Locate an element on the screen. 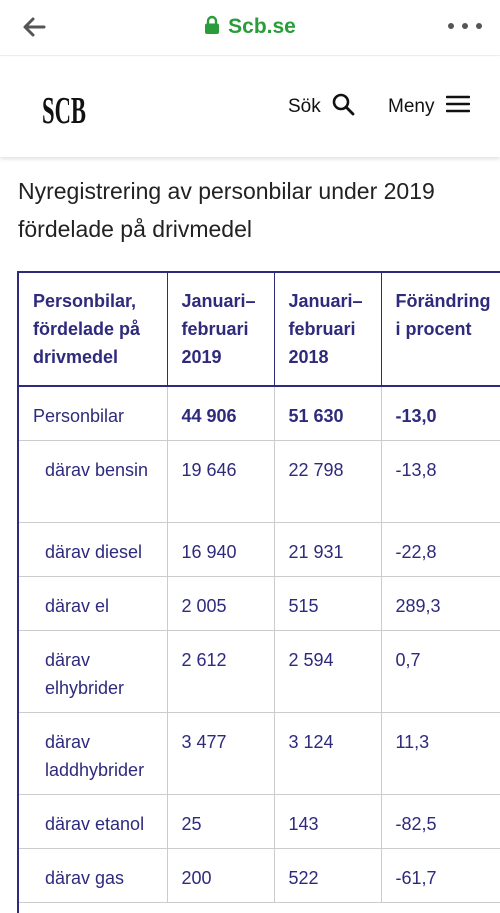 The image size is (500, 913). row-label: Personbilar is located at coordinates (93, 413).